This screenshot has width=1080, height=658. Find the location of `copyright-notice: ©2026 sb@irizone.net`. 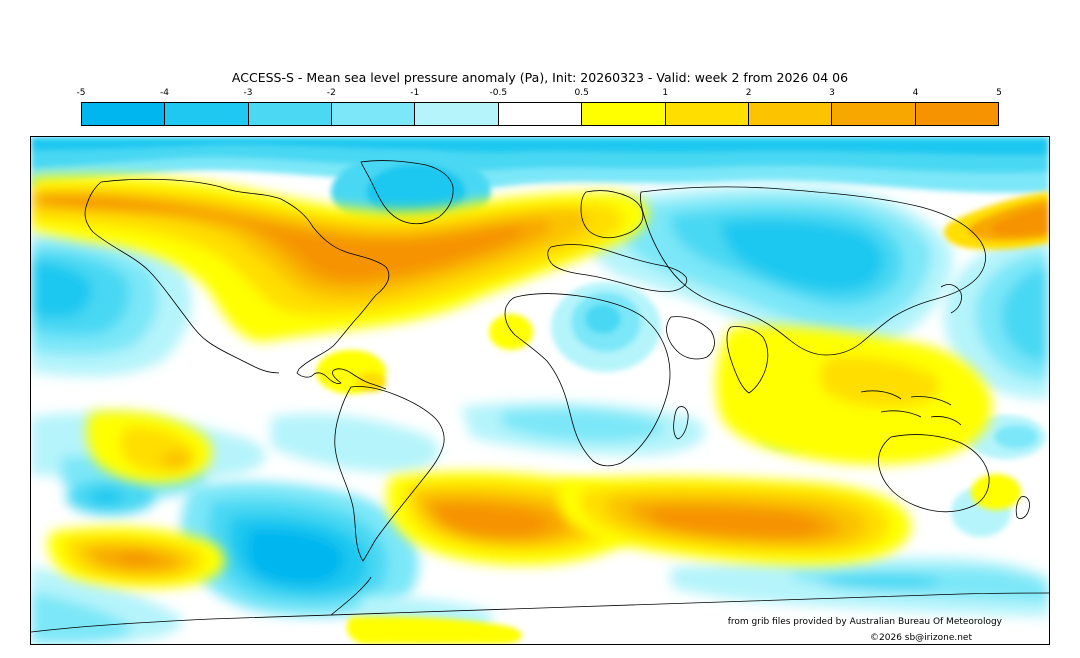

copyright-notice: ©2026 sb@irizone.net is located at coordinates (921, 638).